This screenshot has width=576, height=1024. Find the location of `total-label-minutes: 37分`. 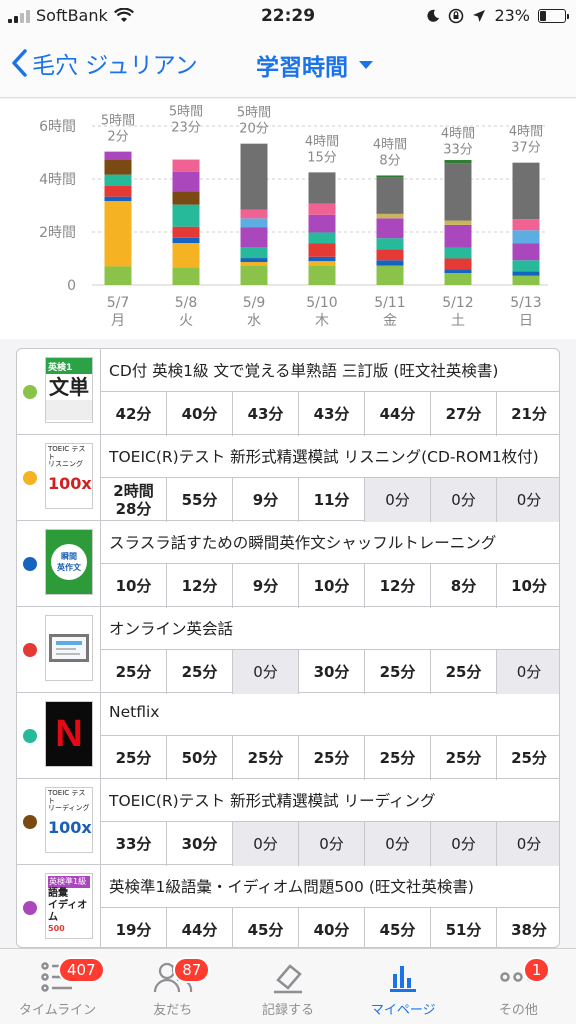

total-label-minutes: 37分 is located at coordinates (526, 148).